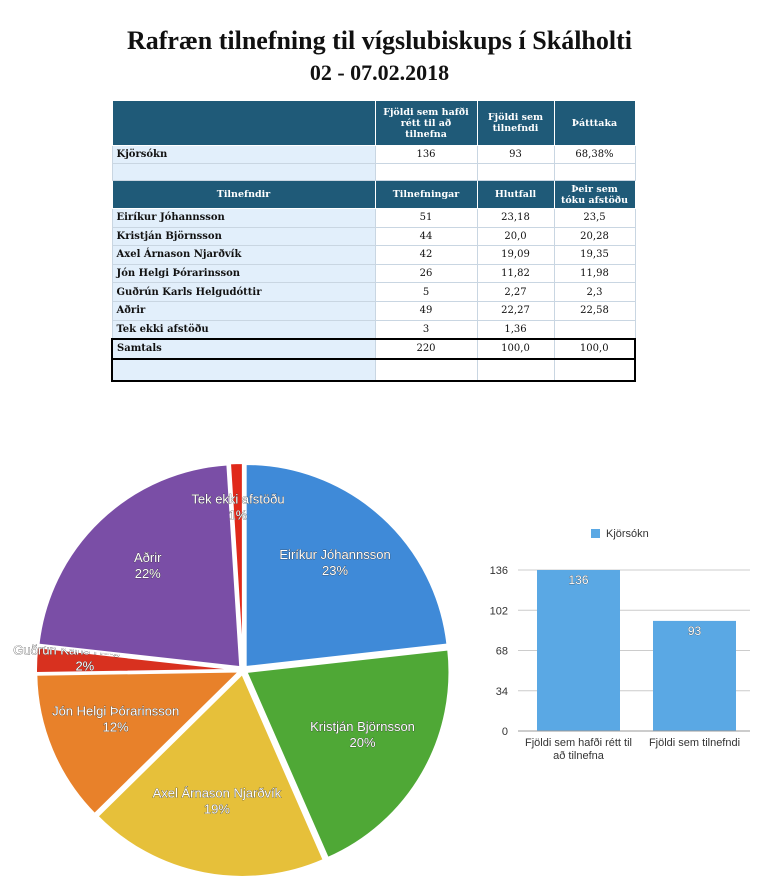 The height and width of the screenshot is (895, 759). I want to click on table-cell: 11,98, so click(594, 273).